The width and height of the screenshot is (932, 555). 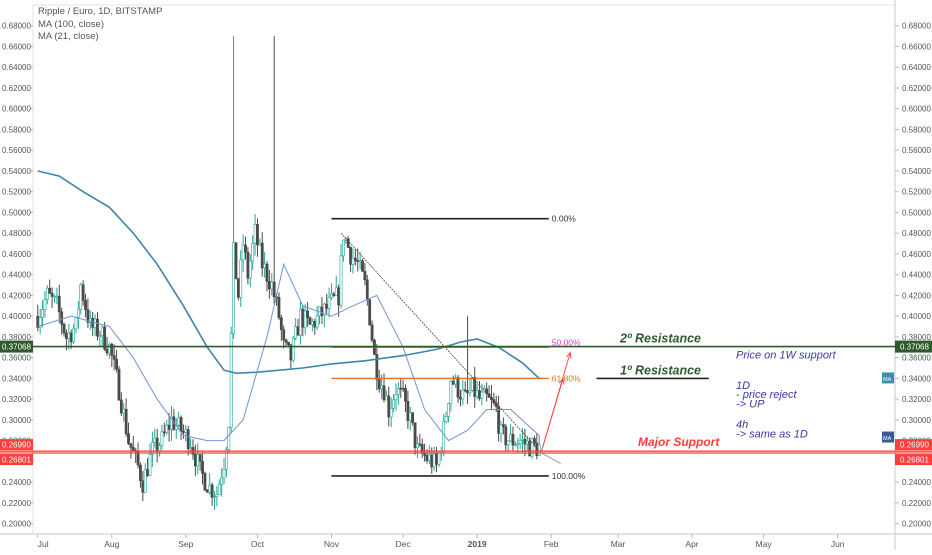 I want to click on y-tick-label-right: 0.68000, so click(x=916, y=26).